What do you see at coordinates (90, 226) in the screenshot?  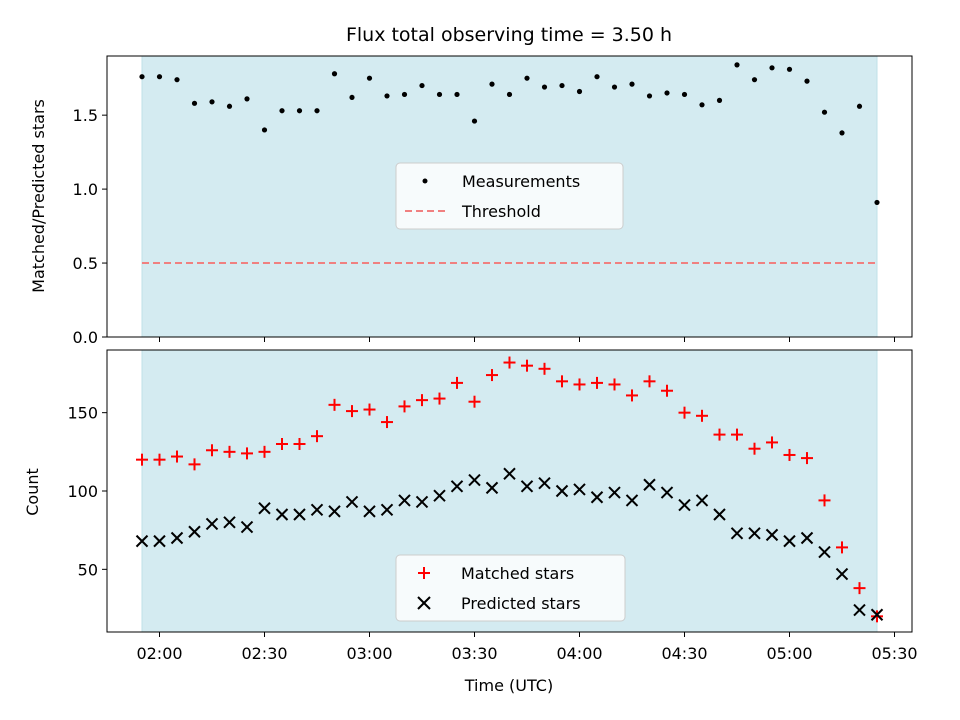 I see `top-y-ticks: 0.0 0.5 1.0 1.5` at bounding box center [90, 226].